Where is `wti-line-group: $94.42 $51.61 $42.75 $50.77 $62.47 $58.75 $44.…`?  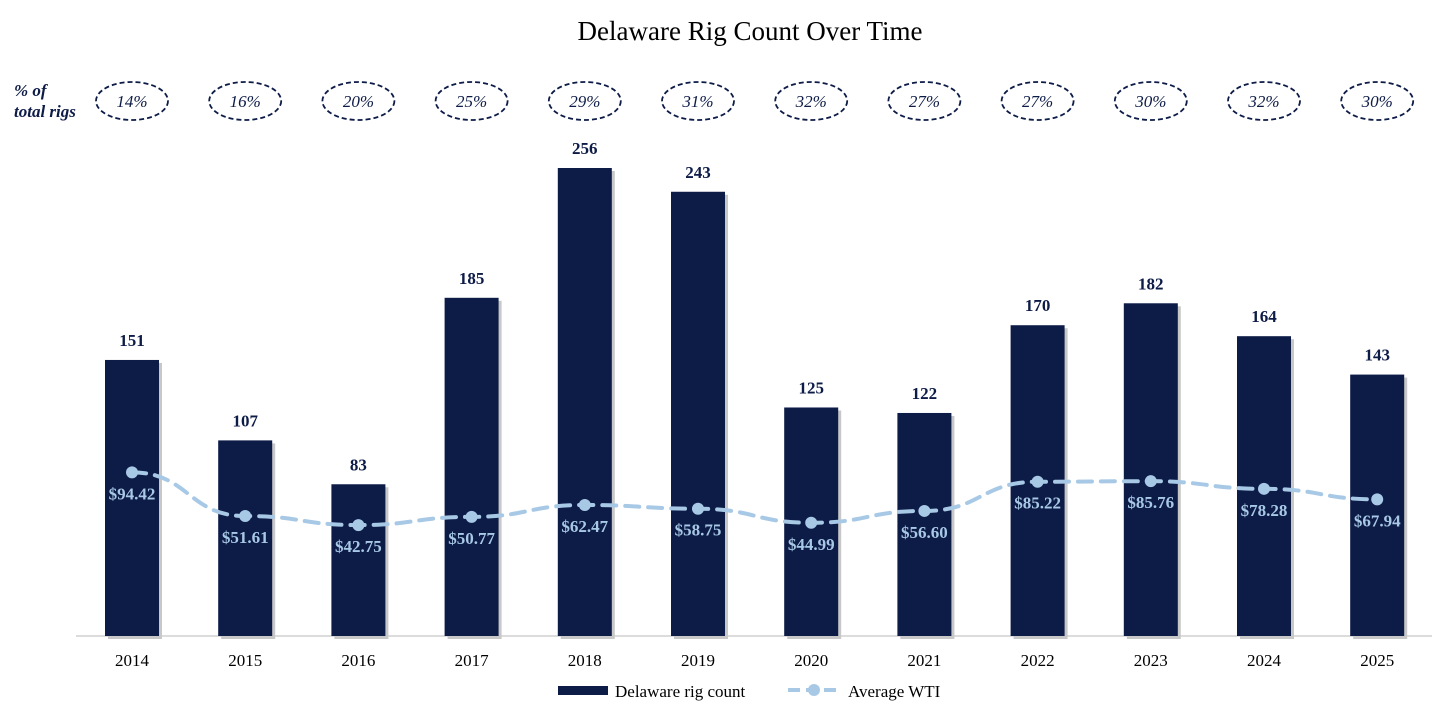
wti-line-group: $94.42 $51.61 $42.75 $50.77 $62.47 $58.75 $44.… is located at coordinates (755, 511).